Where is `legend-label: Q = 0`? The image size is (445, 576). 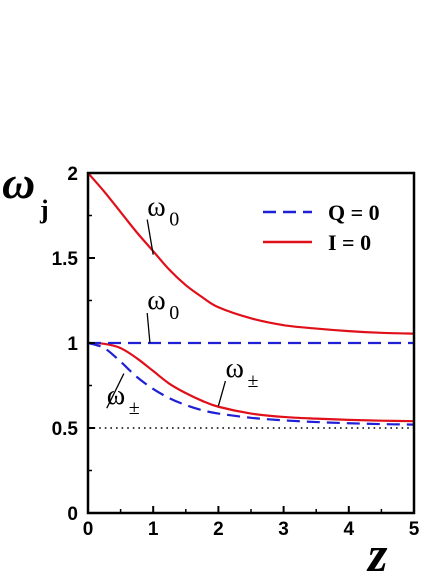
legend-label: Q = 0 is located at coordinates (354, 212).